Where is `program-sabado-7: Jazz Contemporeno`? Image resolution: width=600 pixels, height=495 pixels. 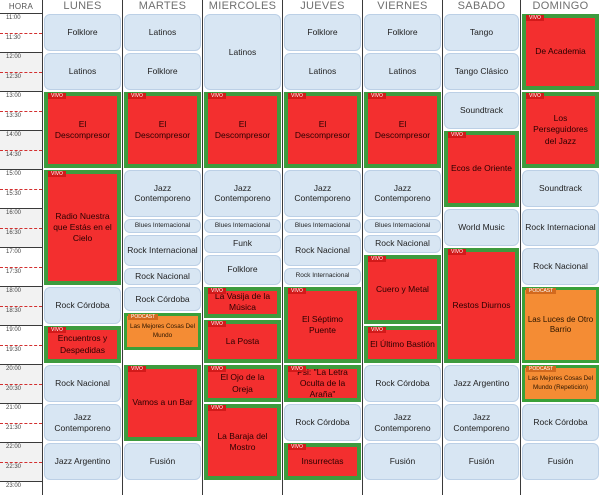
program-sabado-7: Jazz Contemporeno is located at coordinates (481, 422).